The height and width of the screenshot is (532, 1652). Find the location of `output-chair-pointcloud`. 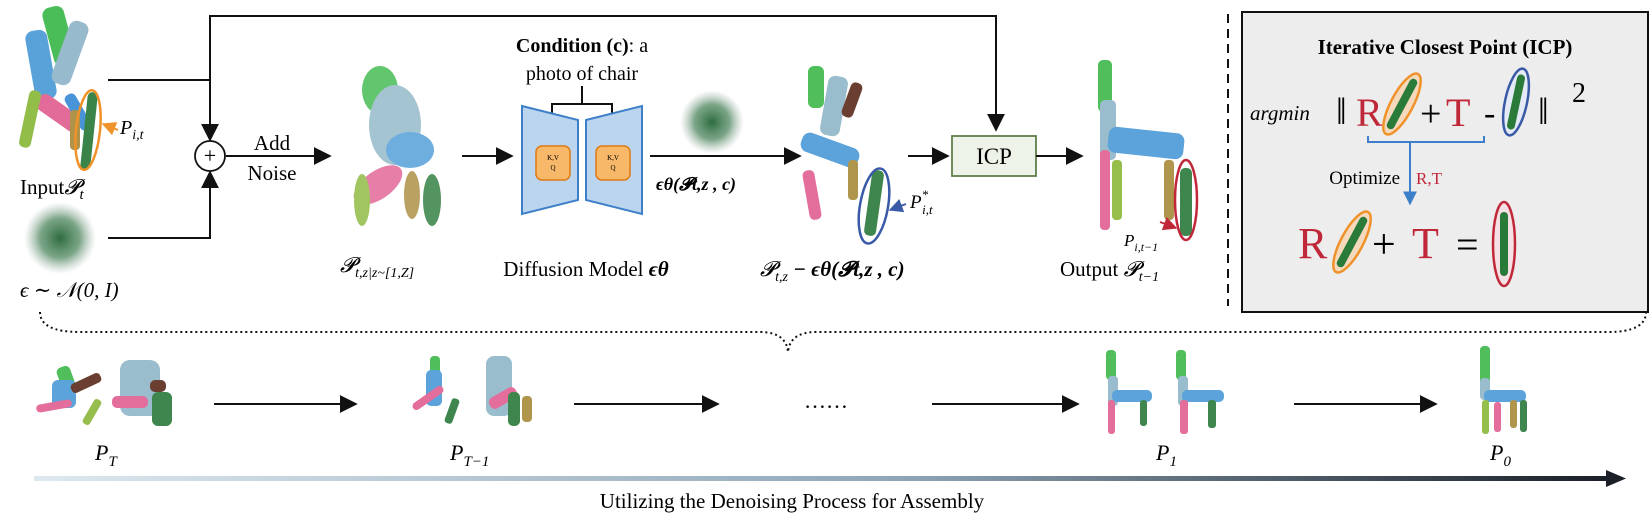

output-chair-pointcloud is located at coordinates (1145, 148).